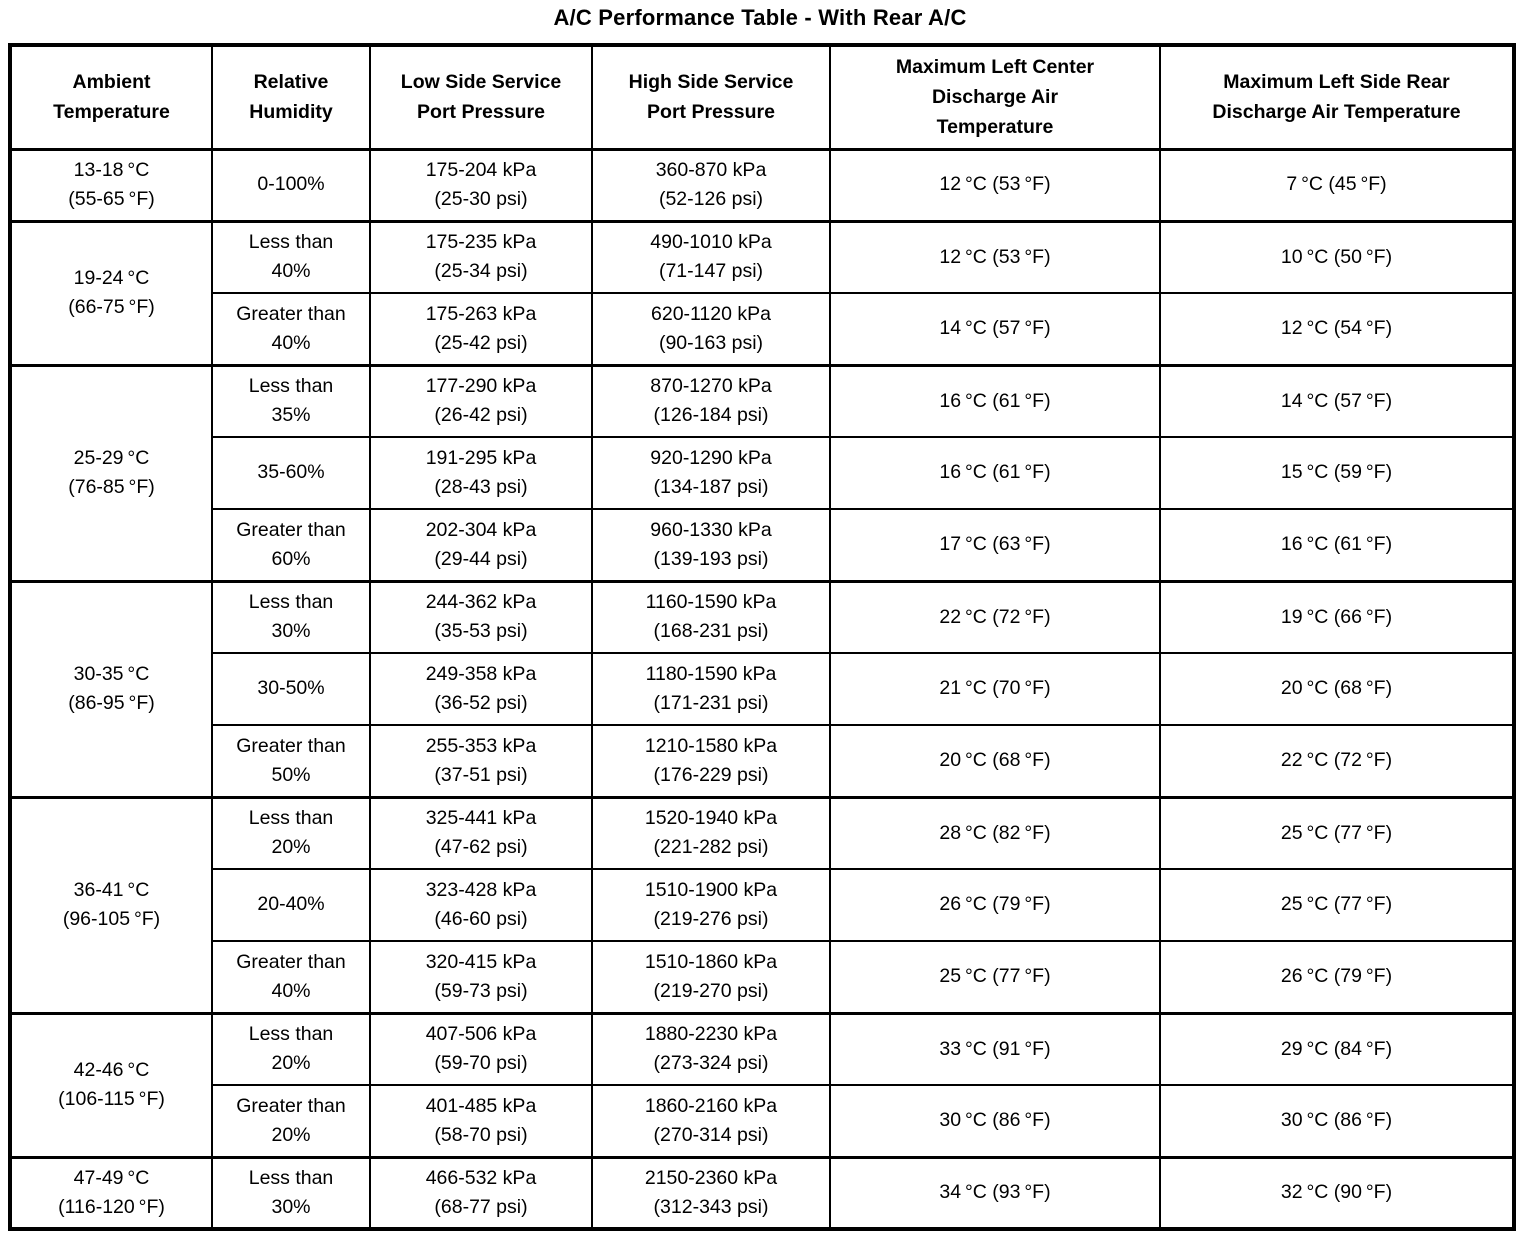 This screenshot has width=1520, height=1240. Describe the element at coordinates (111, 292) in the screenshot. I see `ambient-temperature-cell: 19-24 °C (66-75 °F)` at that location.